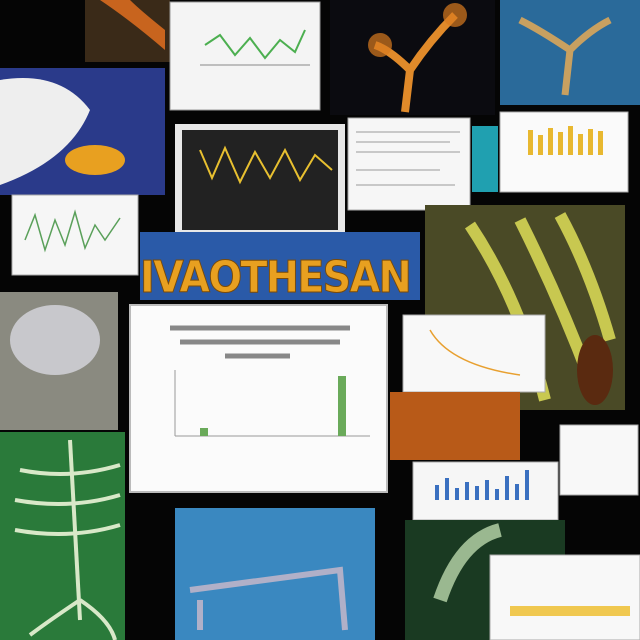  What do you see at coordinates (260, 342) in the screenshot?
I see `title-lines` at bounding box center [260, 342].